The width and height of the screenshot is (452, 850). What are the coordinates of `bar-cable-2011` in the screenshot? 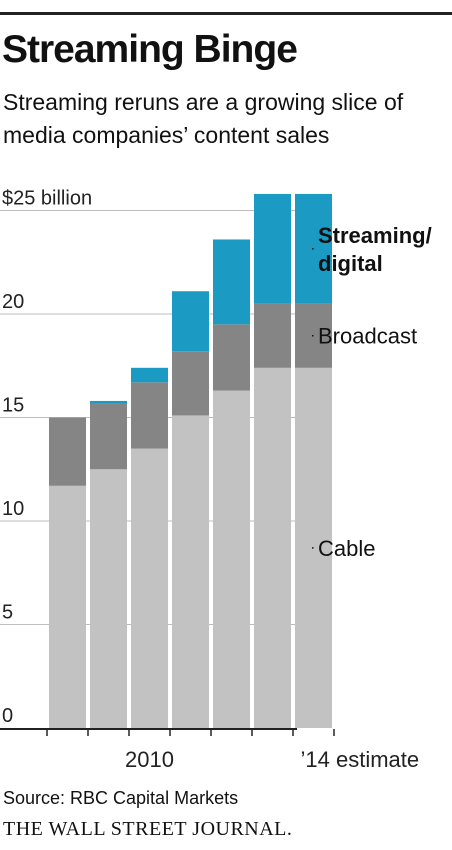 It's located at (190, 571).